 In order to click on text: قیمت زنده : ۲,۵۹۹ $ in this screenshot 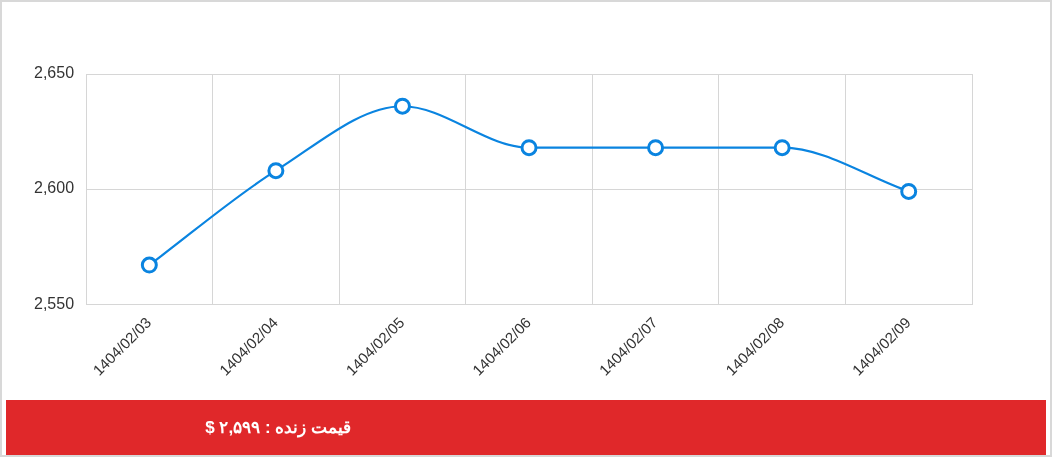, I will do `click(278, 427)`.